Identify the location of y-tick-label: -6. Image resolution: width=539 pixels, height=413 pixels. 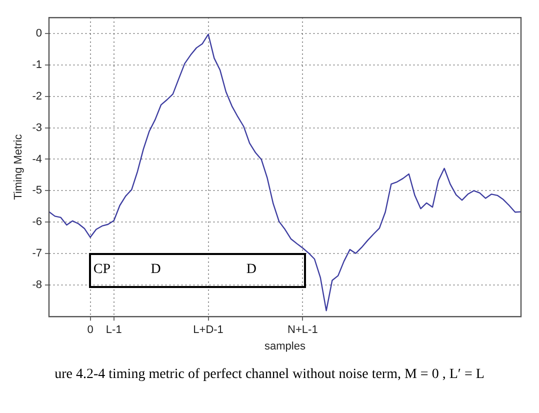
(37, 222).